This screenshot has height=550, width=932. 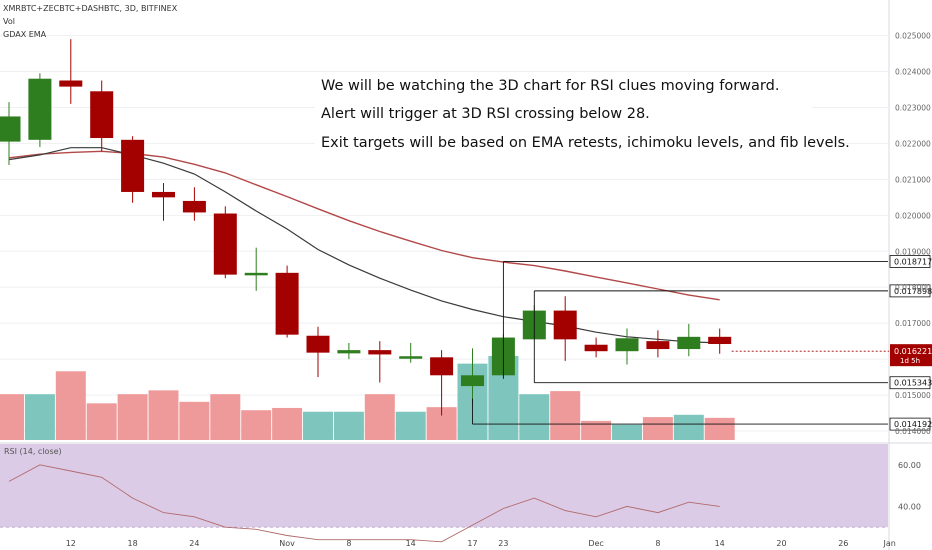 I want to click on price-tick-label: 0.020000, so click(x=913, y=215).